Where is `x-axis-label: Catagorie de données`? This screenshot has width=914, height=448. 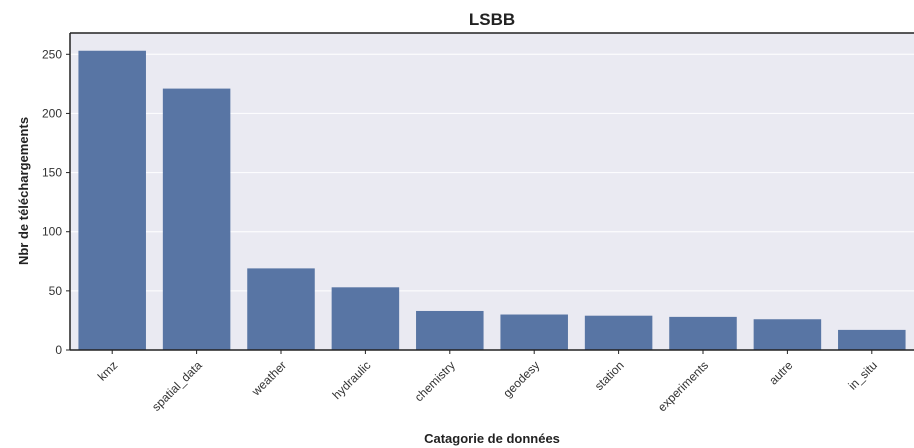 x-axis-label: Catagorie de données is located at coordinates (492, 438).